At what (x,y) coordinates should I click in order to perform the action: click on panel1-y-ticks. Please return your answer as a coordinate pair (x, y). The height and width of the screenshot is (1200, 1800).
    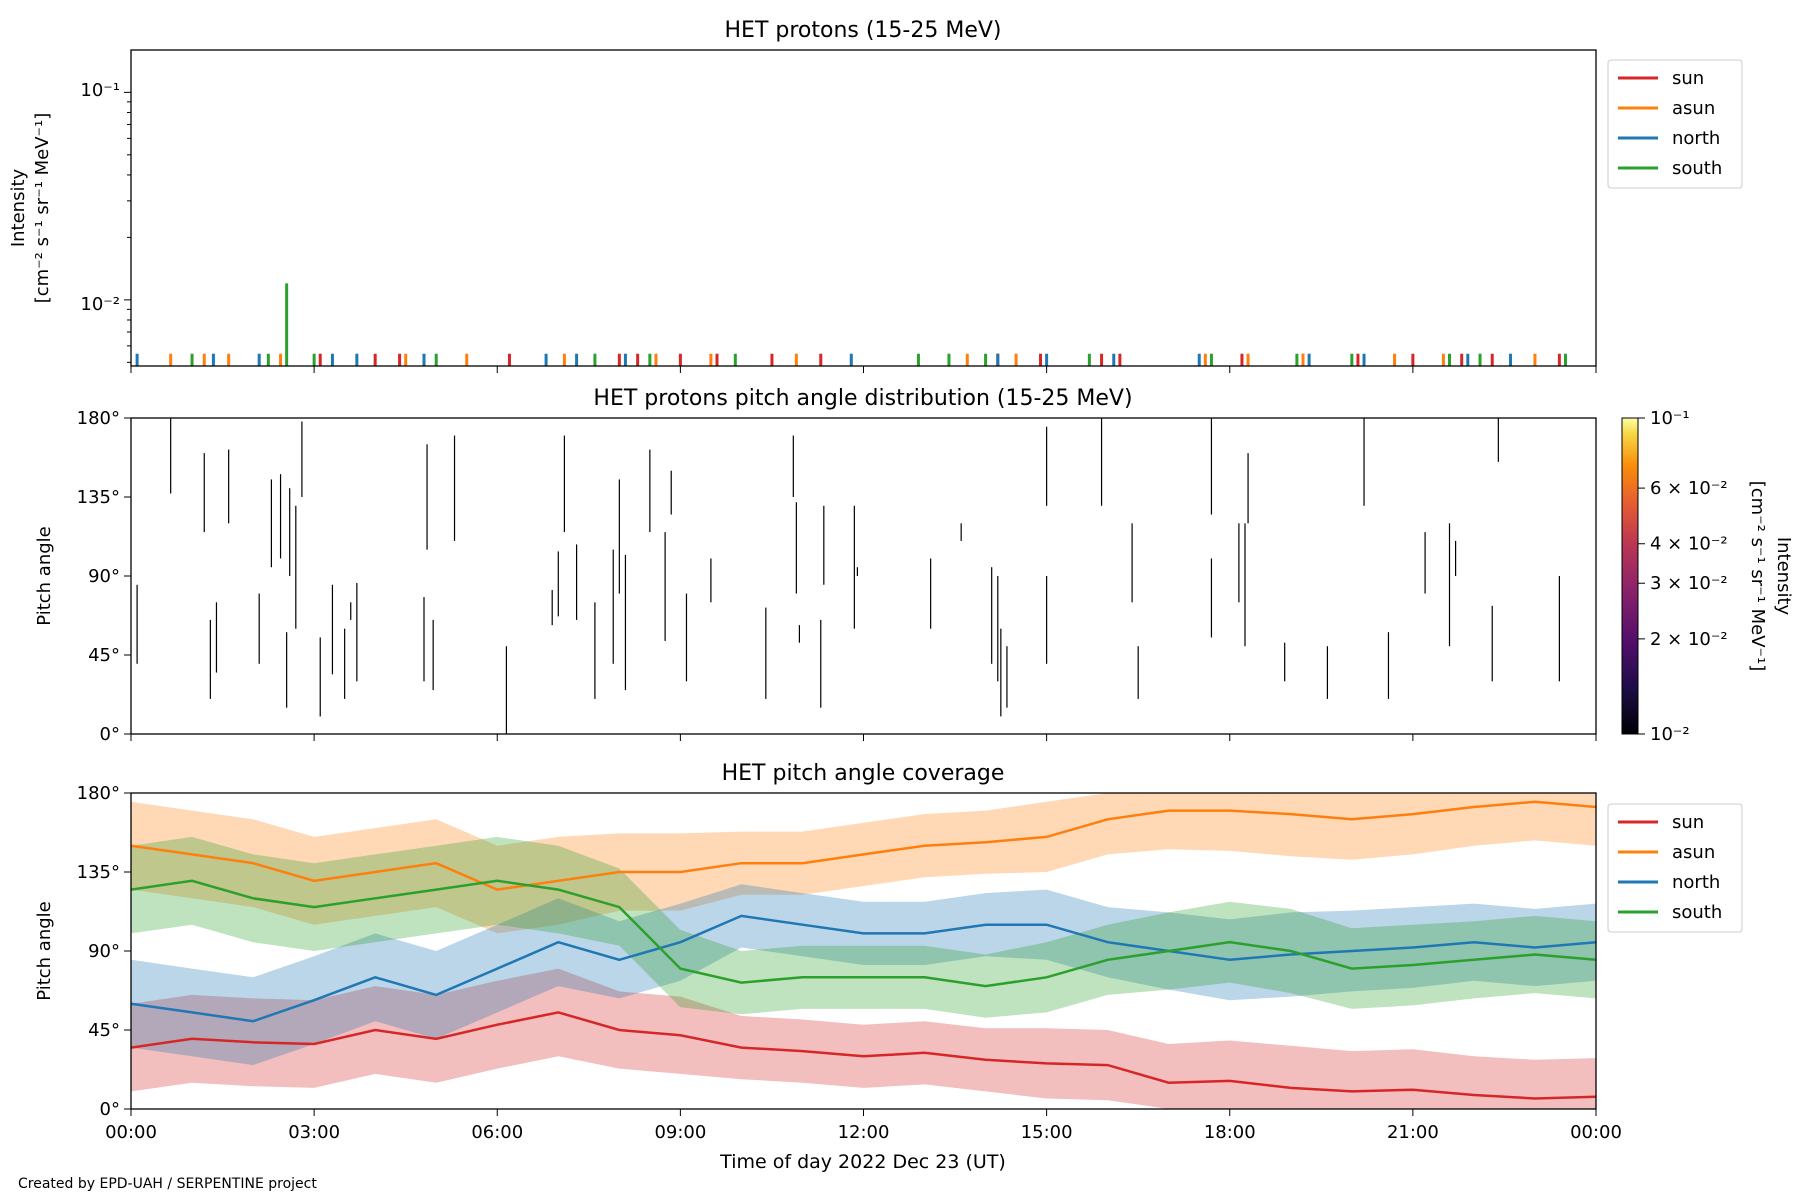
    Looking at the image, I should click on (127, 227).